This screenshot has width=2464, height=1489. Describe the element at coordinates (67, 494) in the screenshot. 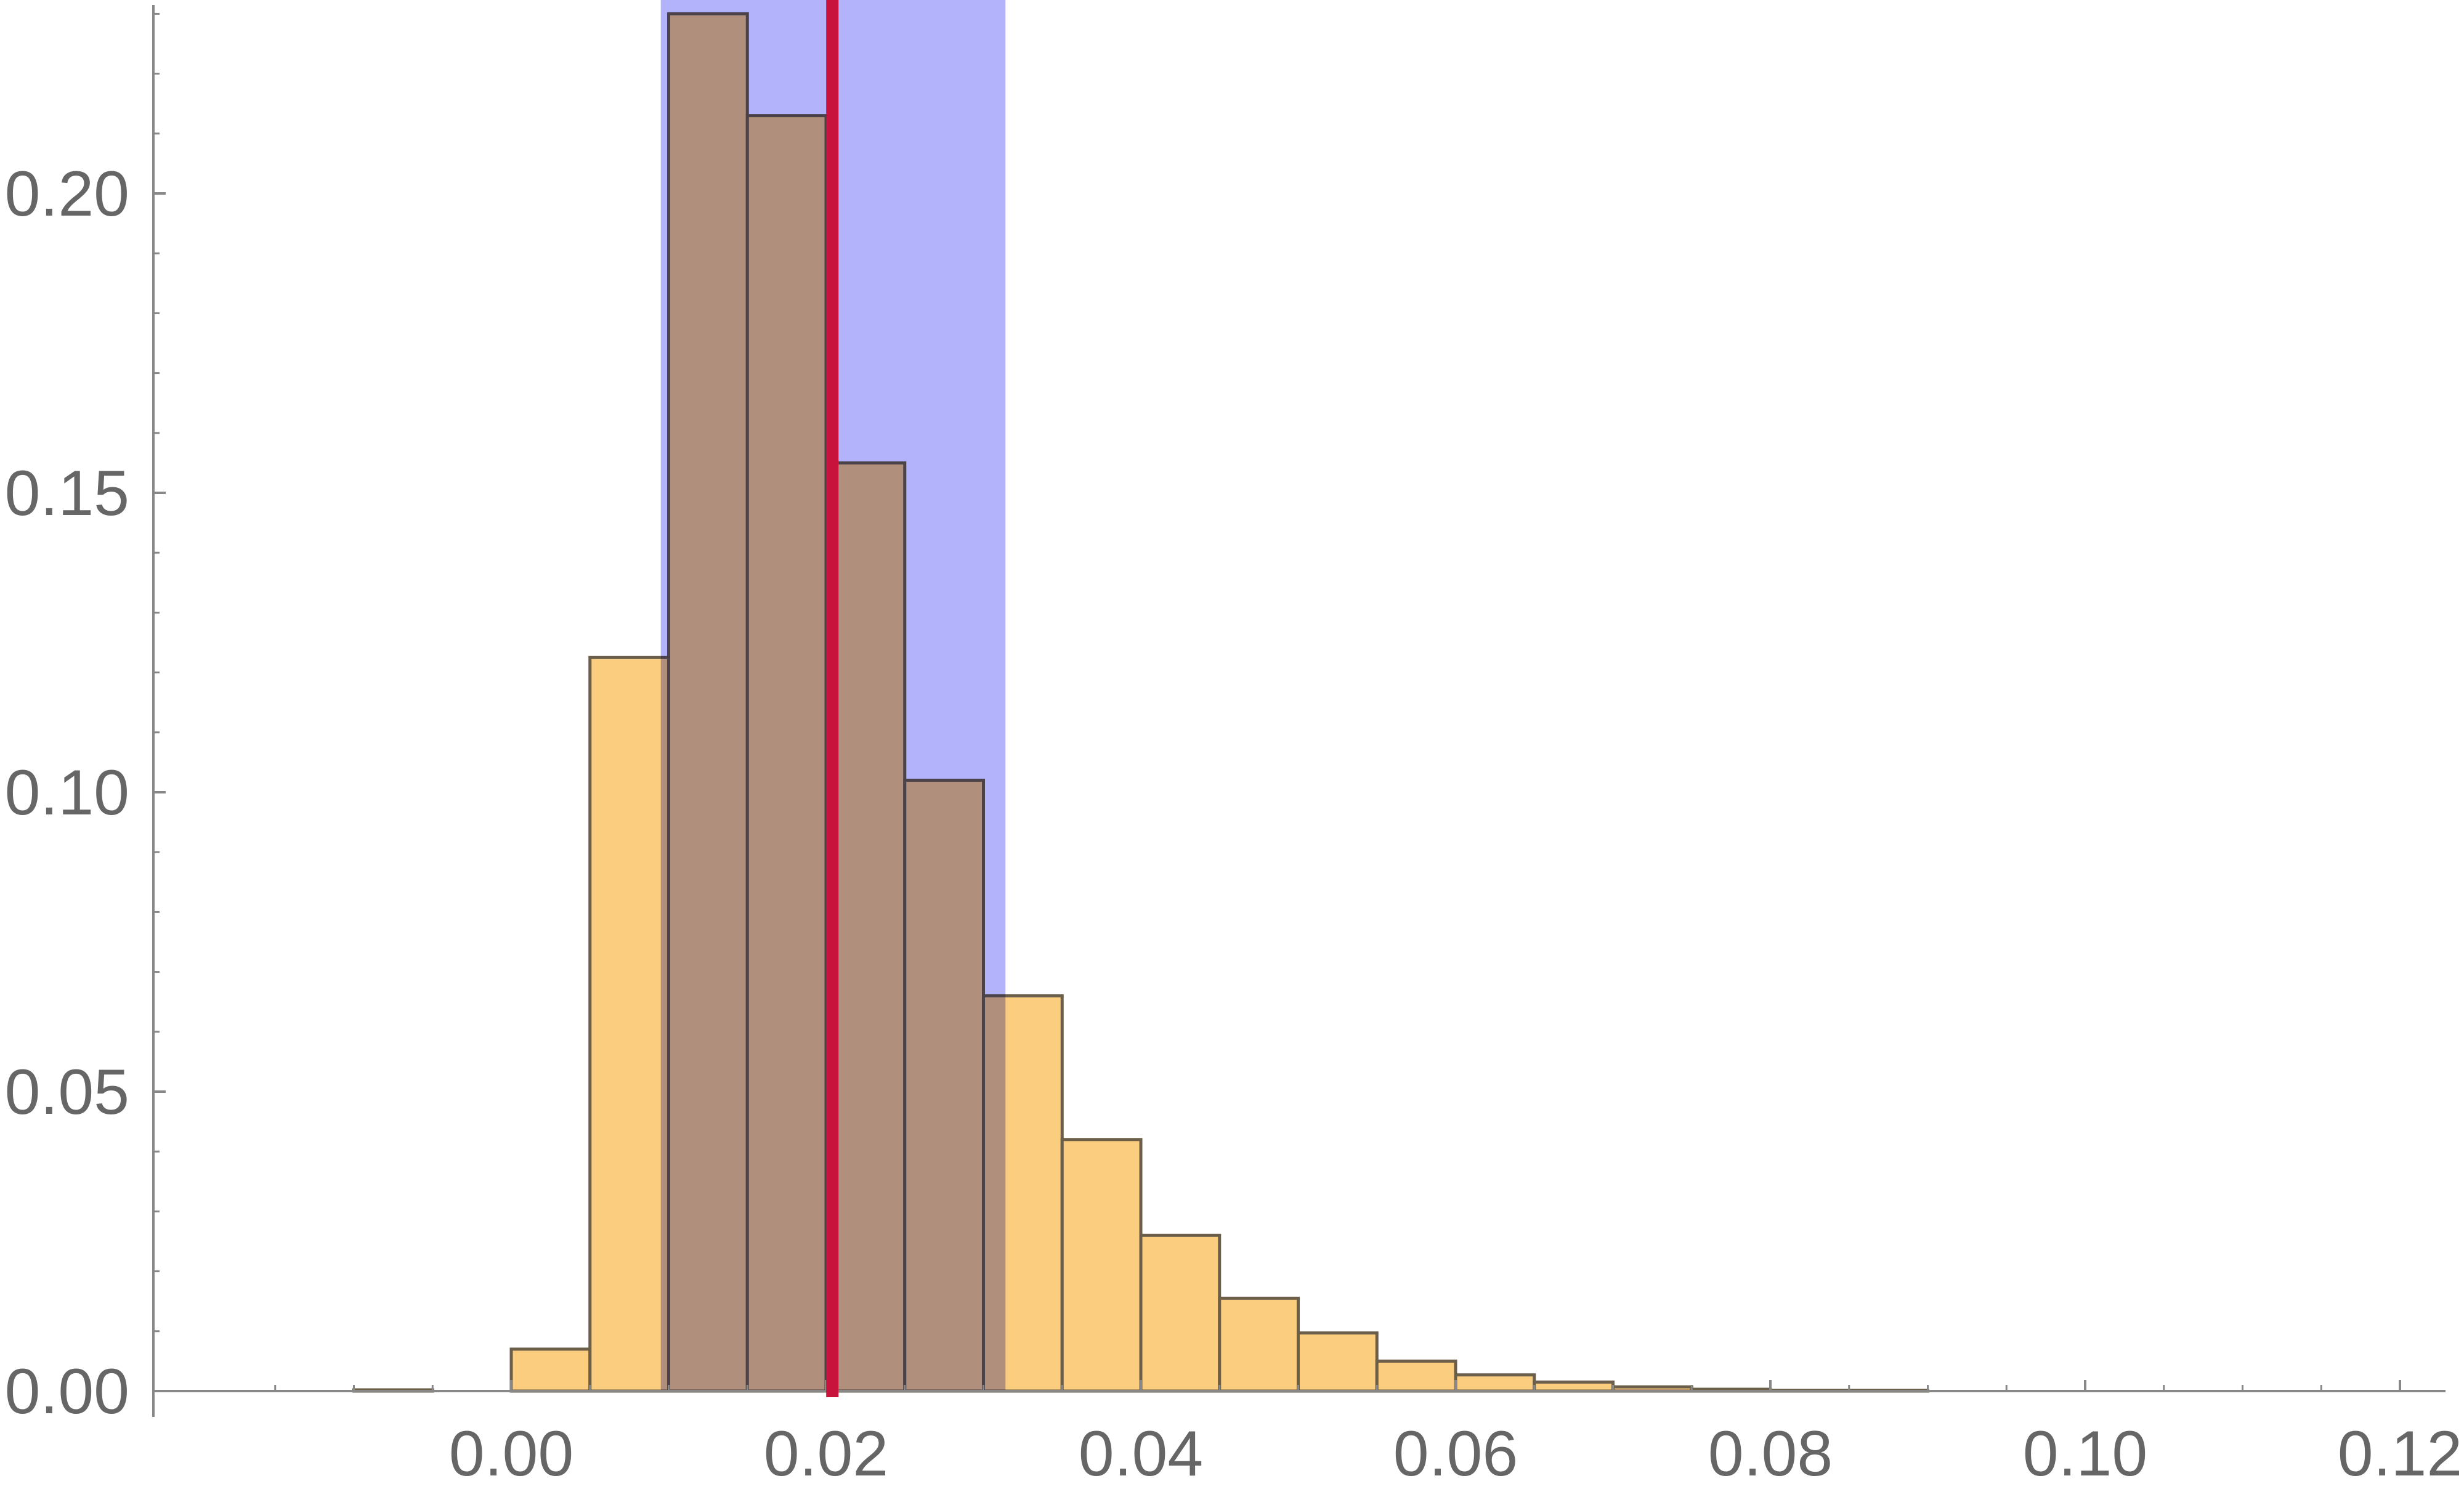

I see `y-tick-label: 0.15` at that location.